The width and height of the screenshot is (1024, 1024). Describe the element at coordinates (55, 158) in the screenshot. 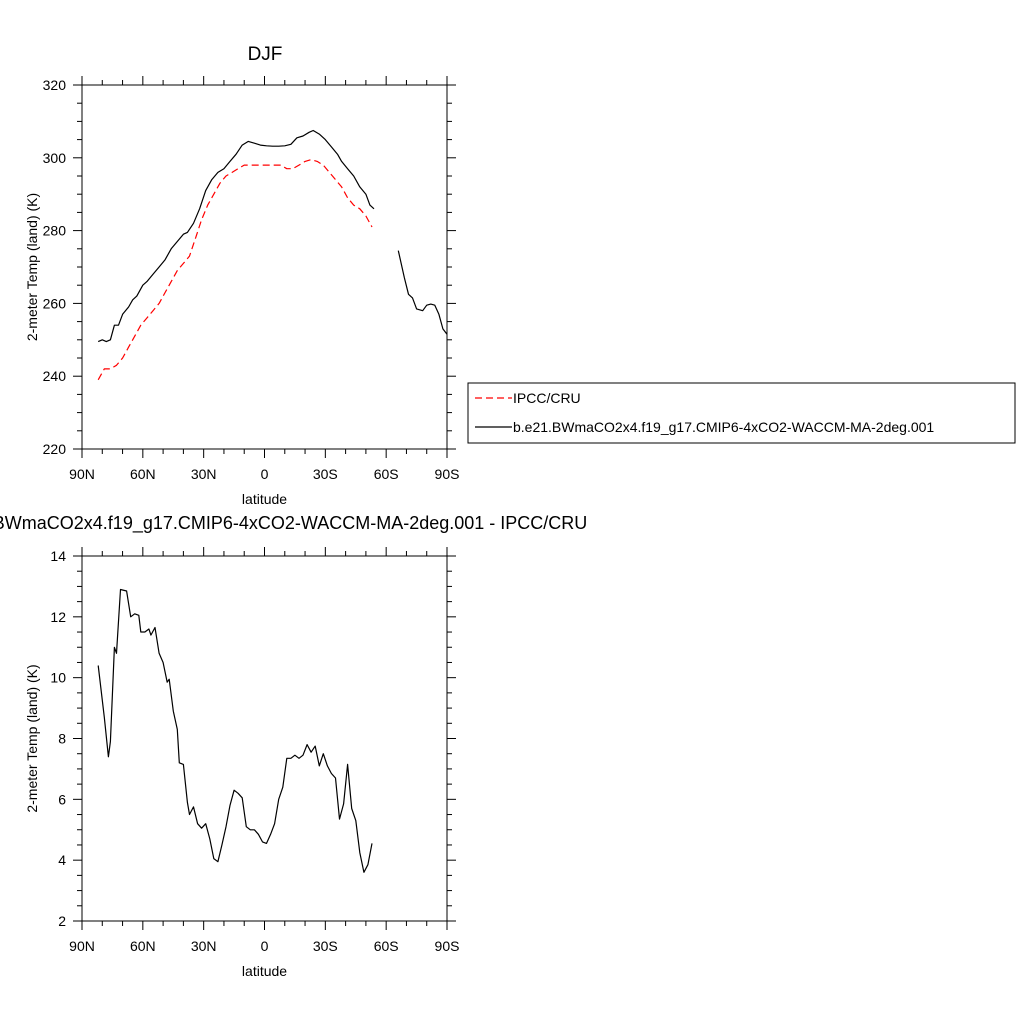

I see `y-tick-label: 300` at that location.